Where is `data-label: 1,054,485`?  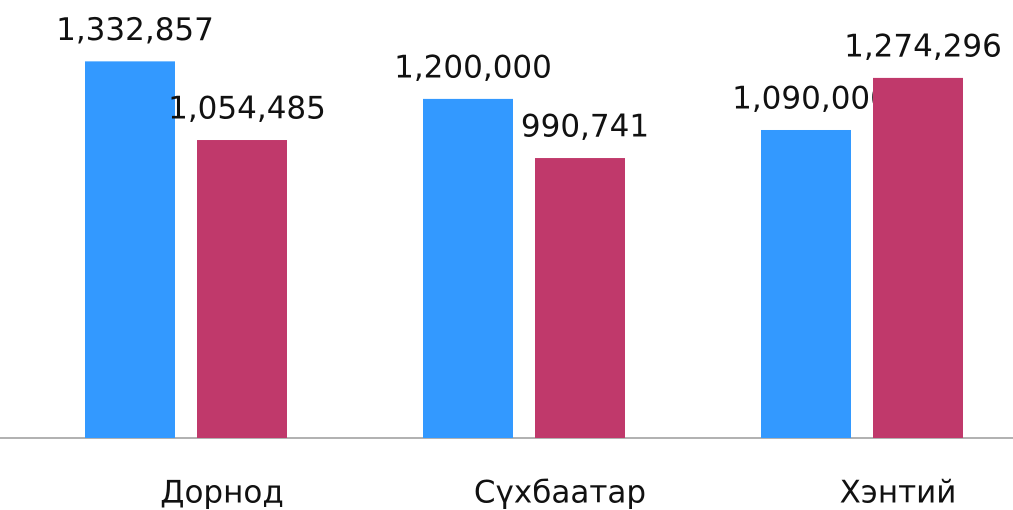
data-label: 1,054,485 is located at coordinates (247, 109).